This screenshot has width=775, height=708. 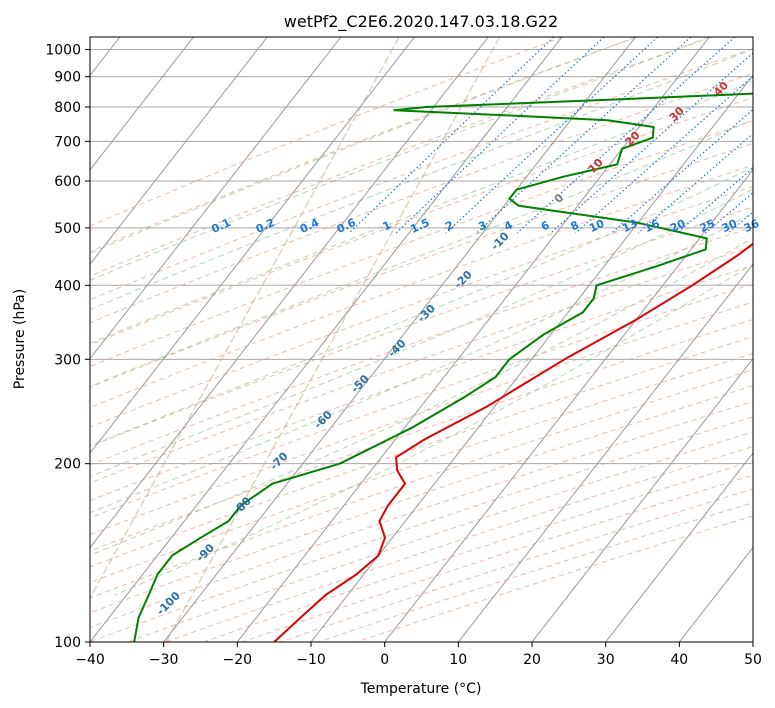 What do you see at coordinates (421, 22) in the screenshot?
I see `chart-title: wetPf2_C2E6.2020.147.03.18.G22` at bounding box center [421, 22].